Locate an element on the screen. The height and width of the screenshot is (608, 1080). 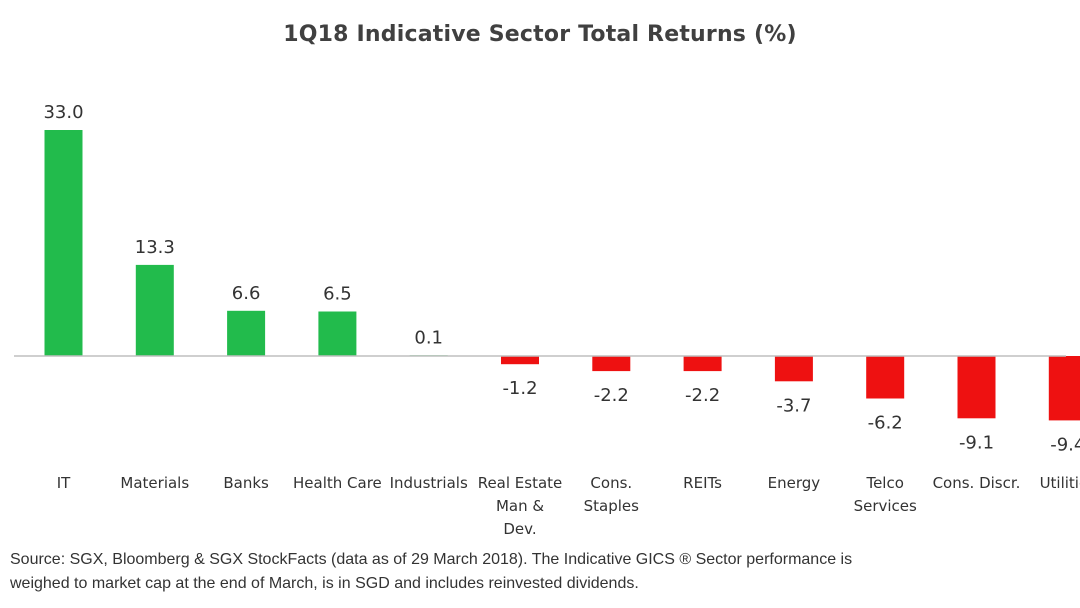
chart-title: 1Q18 Indicative Sector Total Returns (%) is located at coordinates (540, 34).